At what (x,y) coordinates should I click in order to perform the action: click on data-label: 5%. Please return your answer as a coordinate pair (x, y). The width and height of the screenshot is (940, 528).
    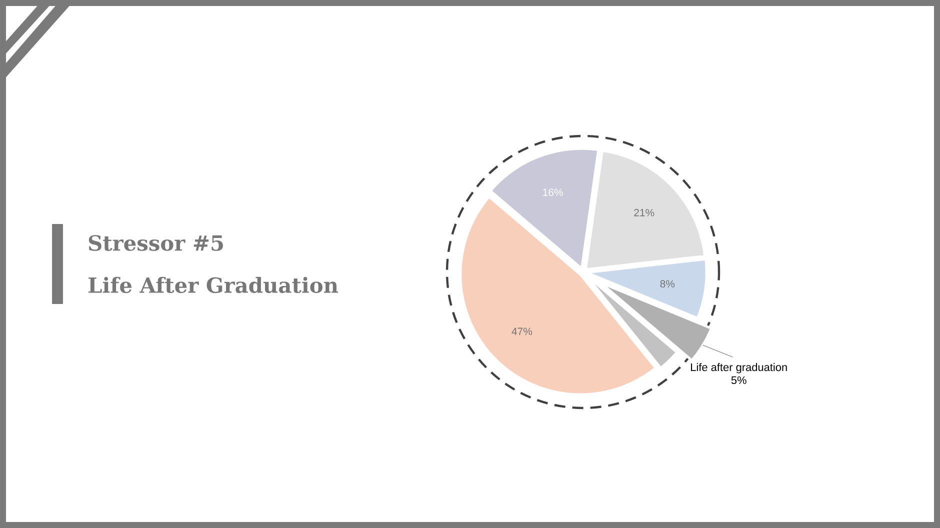
    Looking at the image, I should click on (738, 380).